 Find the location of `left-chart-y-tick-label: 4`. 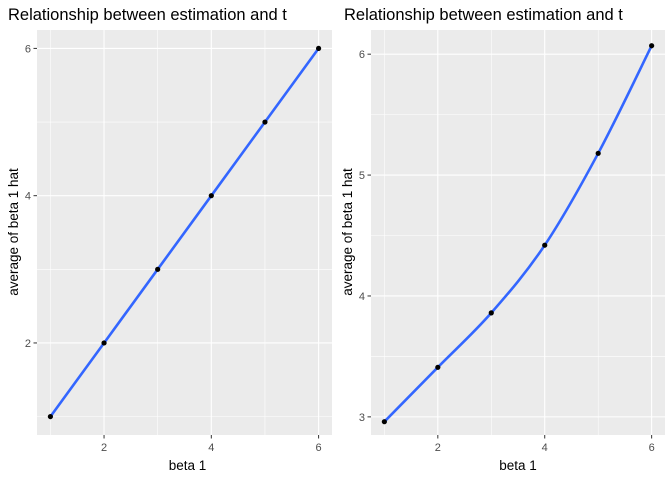

left-chart-y-tick-label: 4 is located at coordinates (28, 197).